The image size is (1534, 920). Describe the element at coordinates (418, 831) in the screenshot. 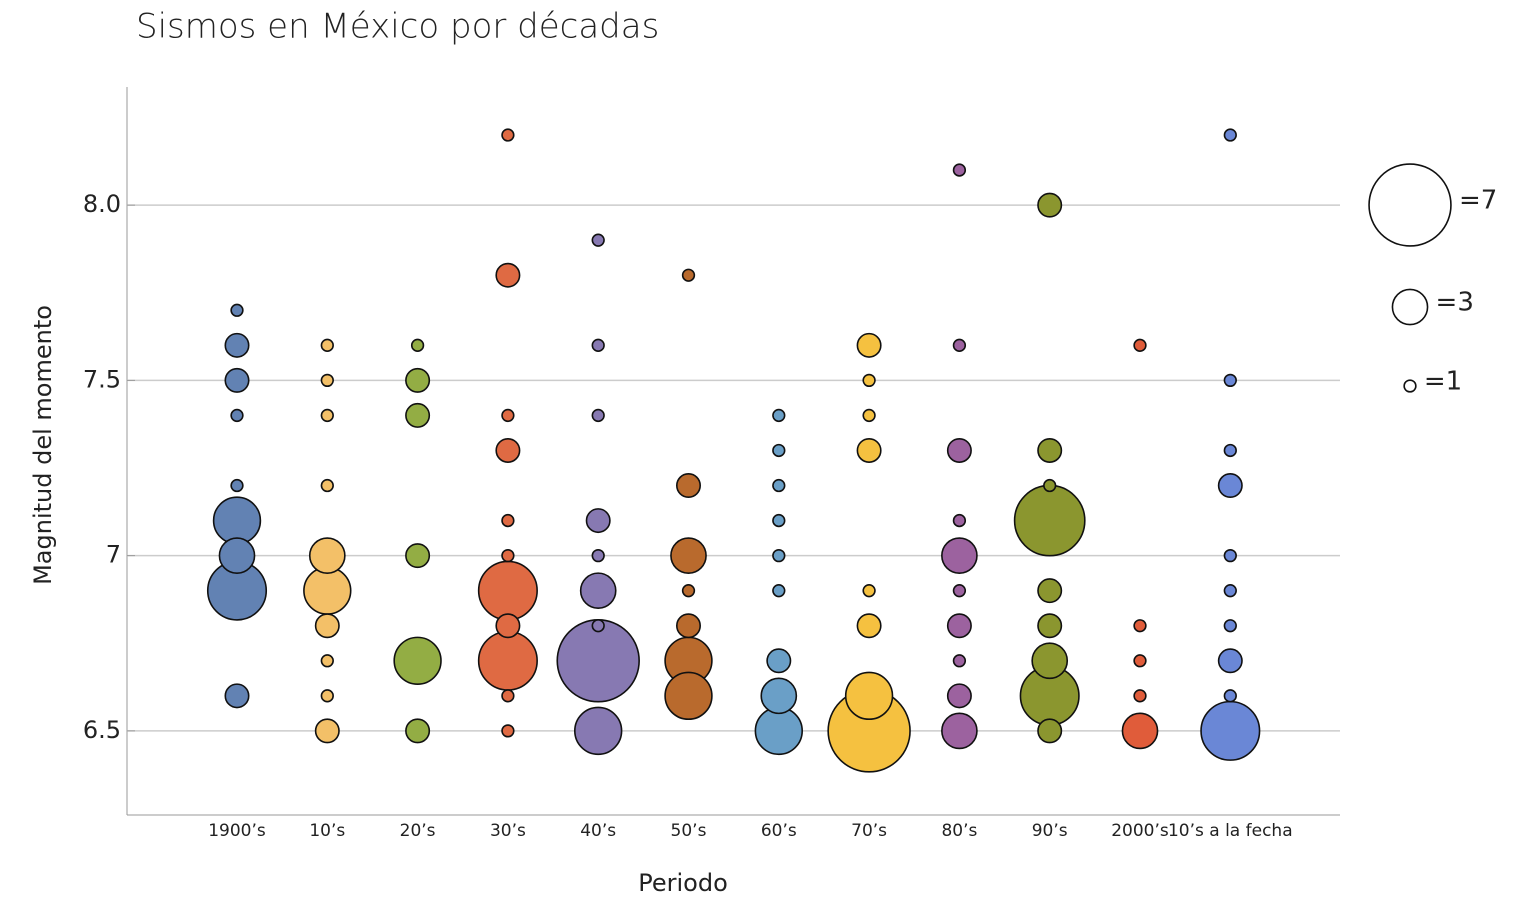

I see `x-tick-label: 20’s` at that location.